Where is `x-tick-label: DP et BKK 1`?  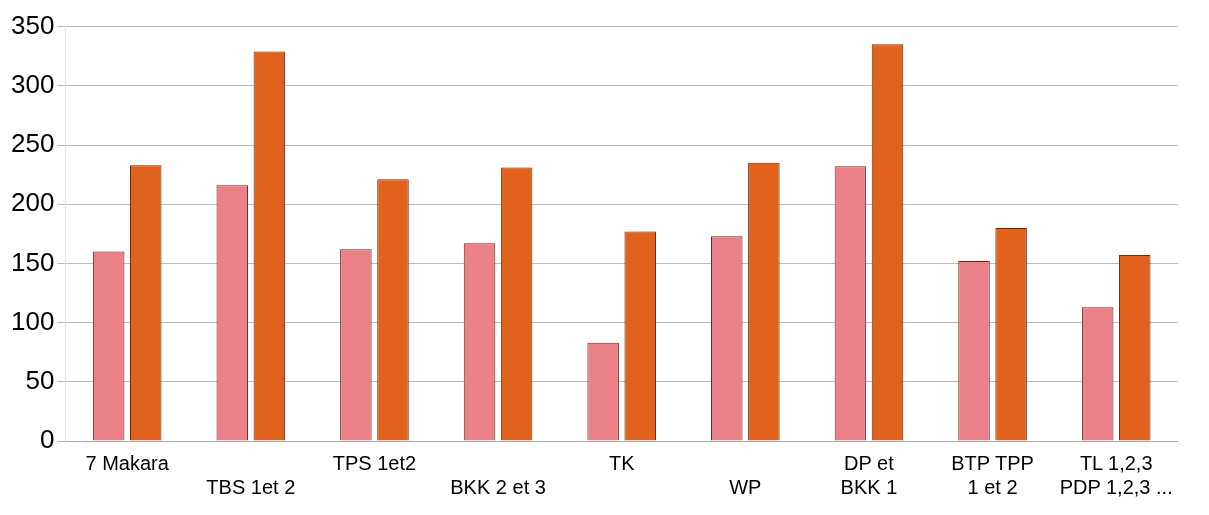
x-tick-label: DP et BKK 1 is located at coordinates (869, 474).